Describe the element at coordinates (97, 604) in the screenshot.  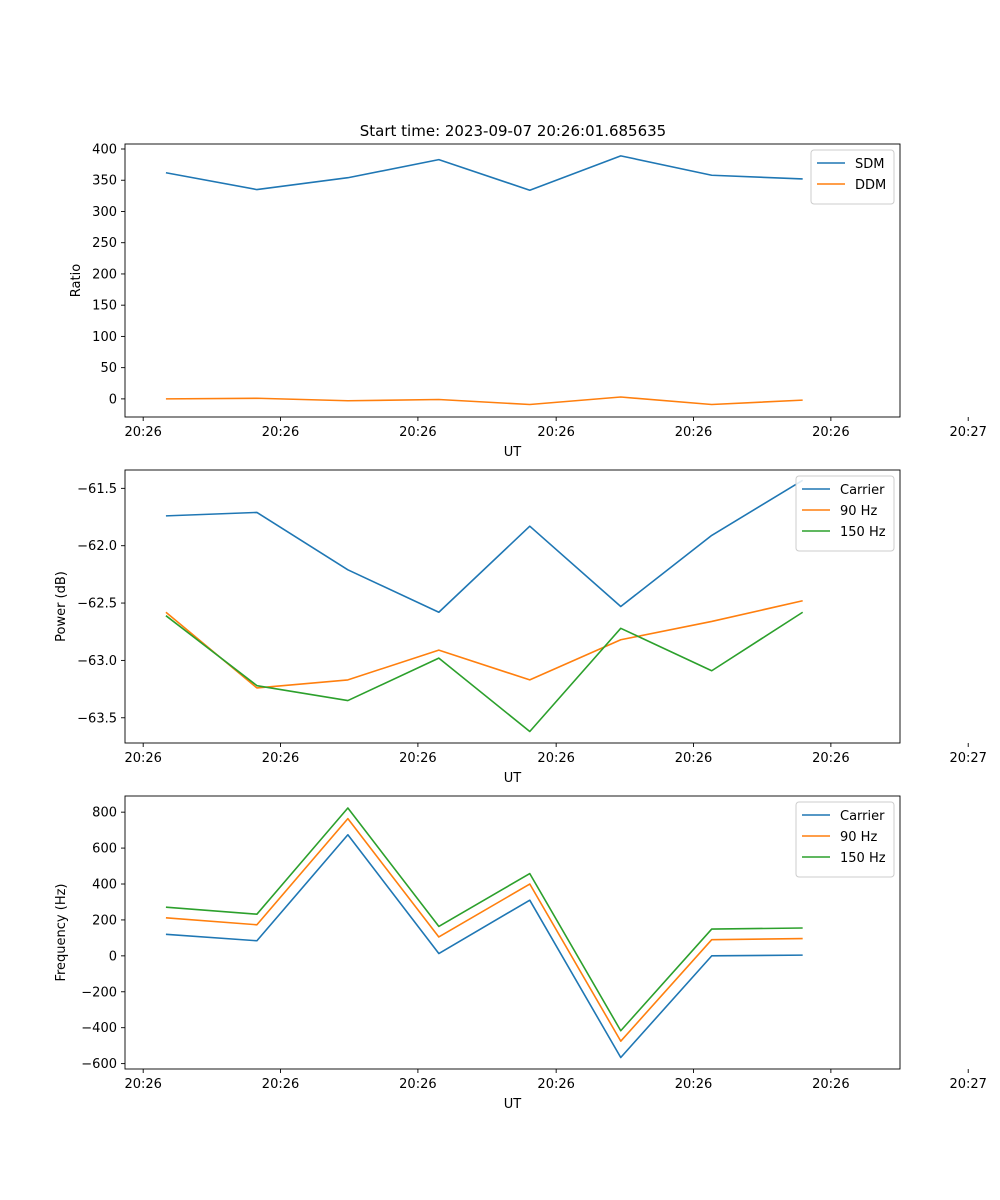
I see `y-tick-label: −62.5` at that location.